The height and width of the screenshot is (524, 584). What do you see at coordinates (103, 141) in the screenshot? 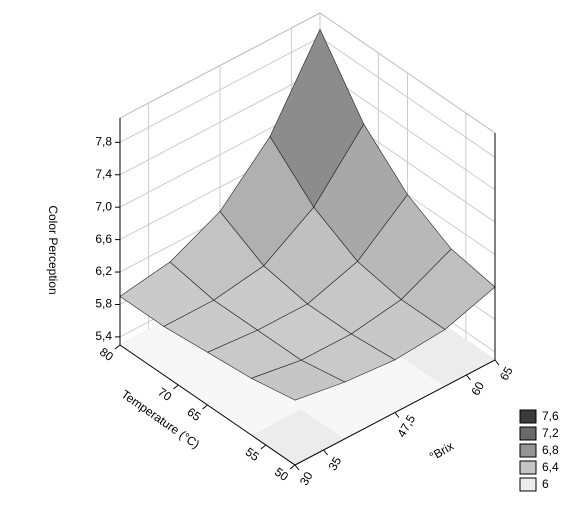
I see `z-tick-label: 7,8` at bounding box center [103, 141].